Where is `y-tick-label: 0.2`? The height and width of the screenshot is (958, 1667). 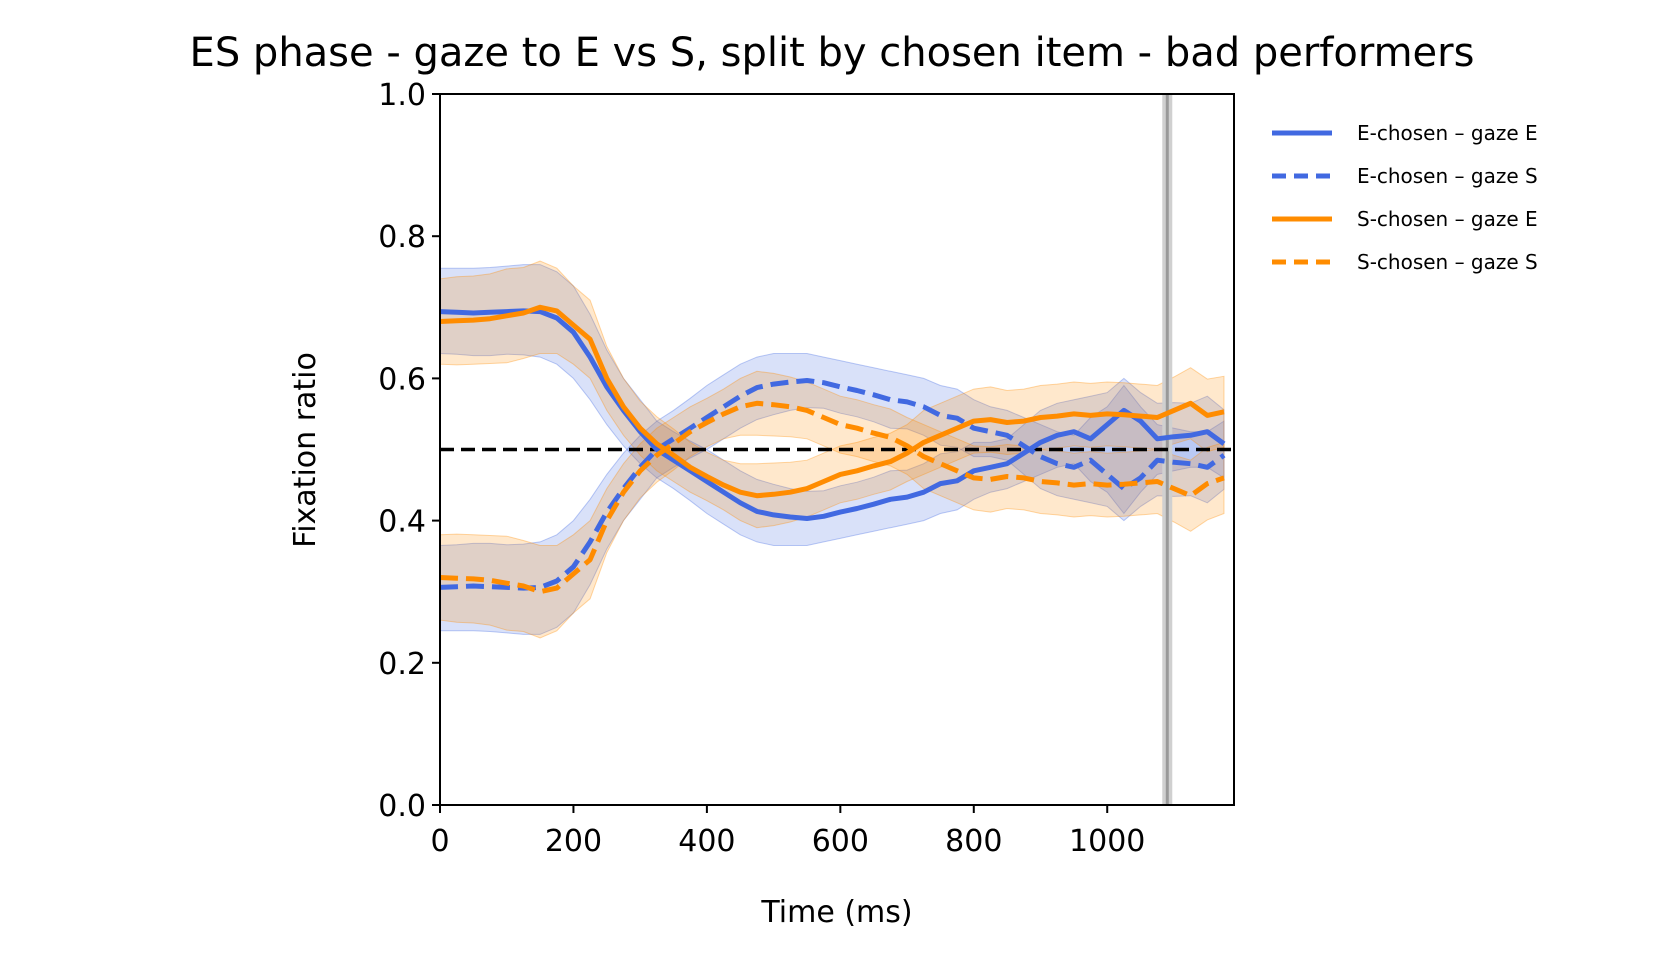
y-tick-label: 0.2 is located at coordinates (402, 664).